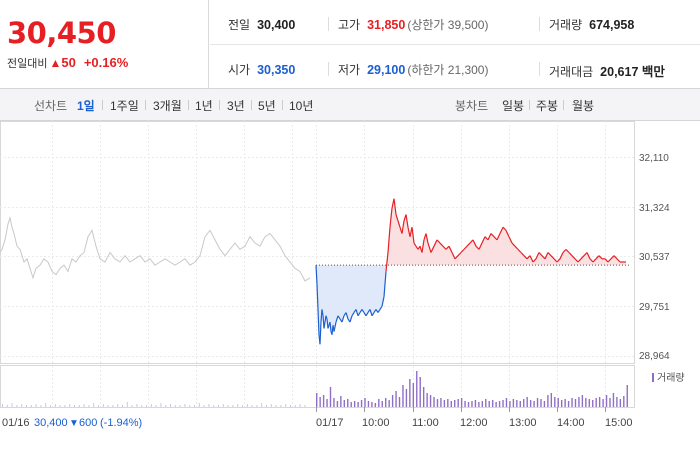  I want to click on stat-label: 거래량, so click(566, 25).